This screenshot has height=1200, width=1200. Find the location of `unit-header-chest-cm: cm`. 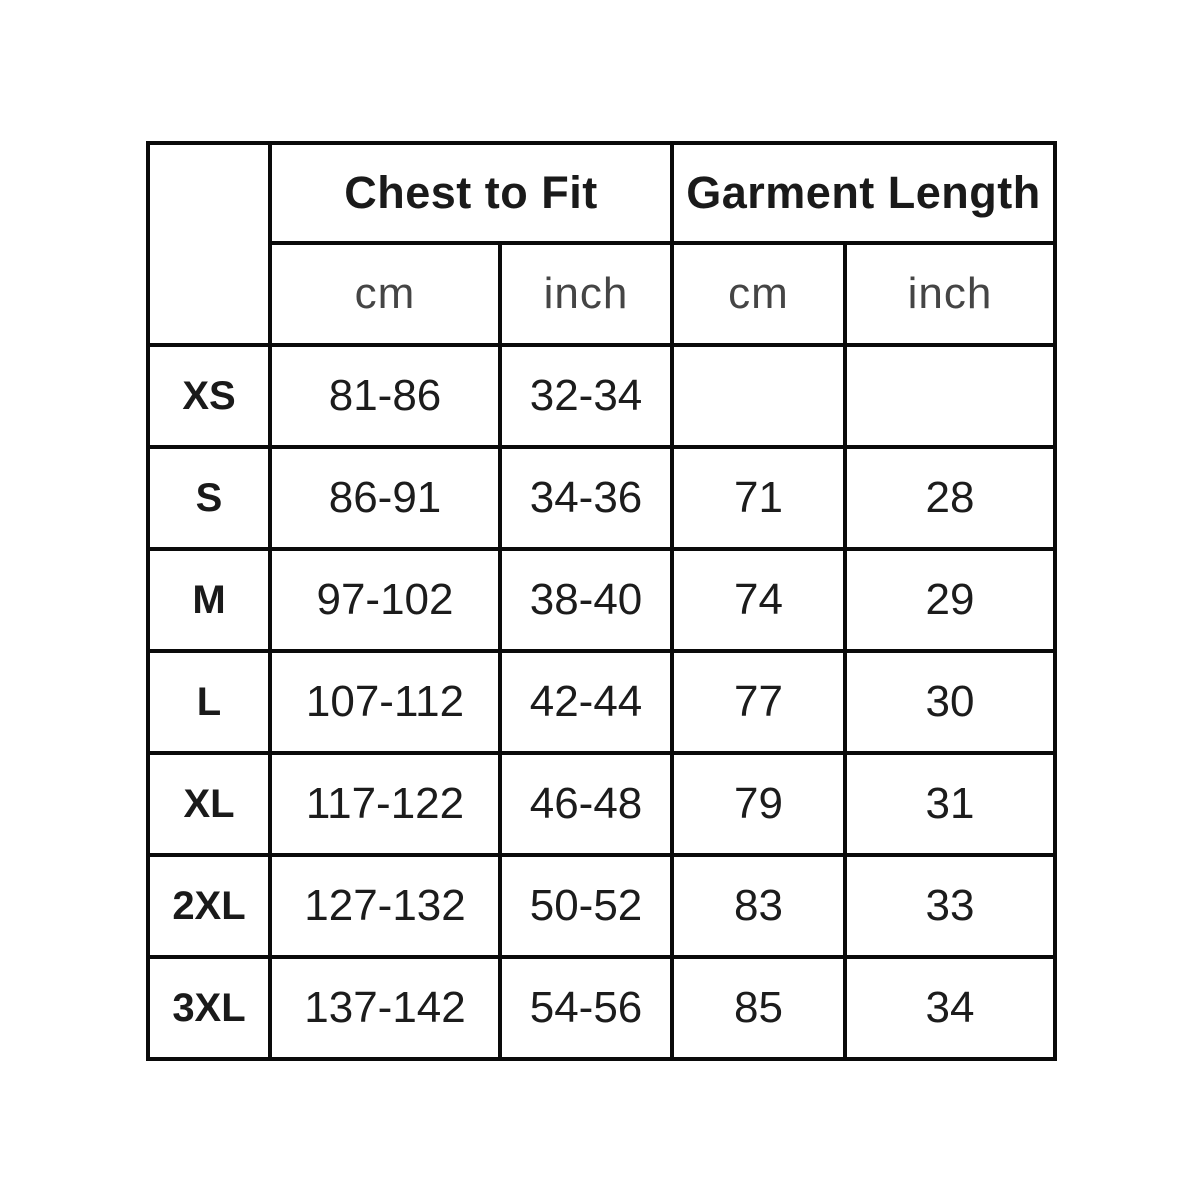

unit-header-chest-cm: cm is located at coordinates (385, 294).